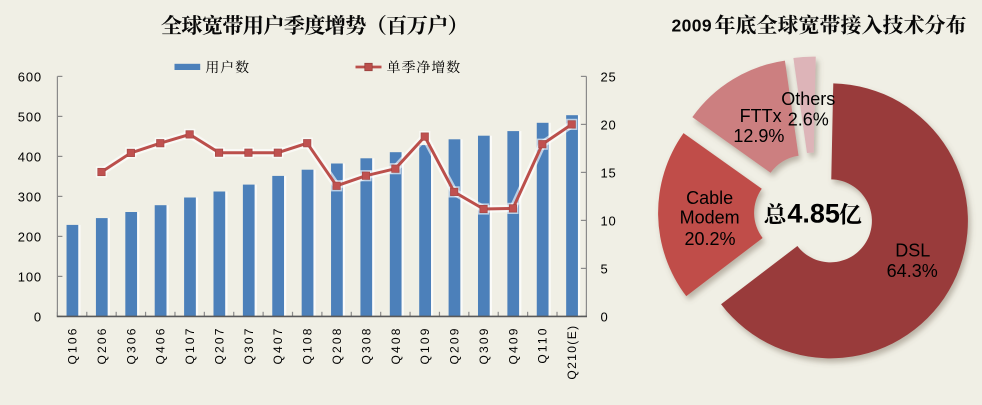  I want to click on svg-text: Modem, so click(710, 217).